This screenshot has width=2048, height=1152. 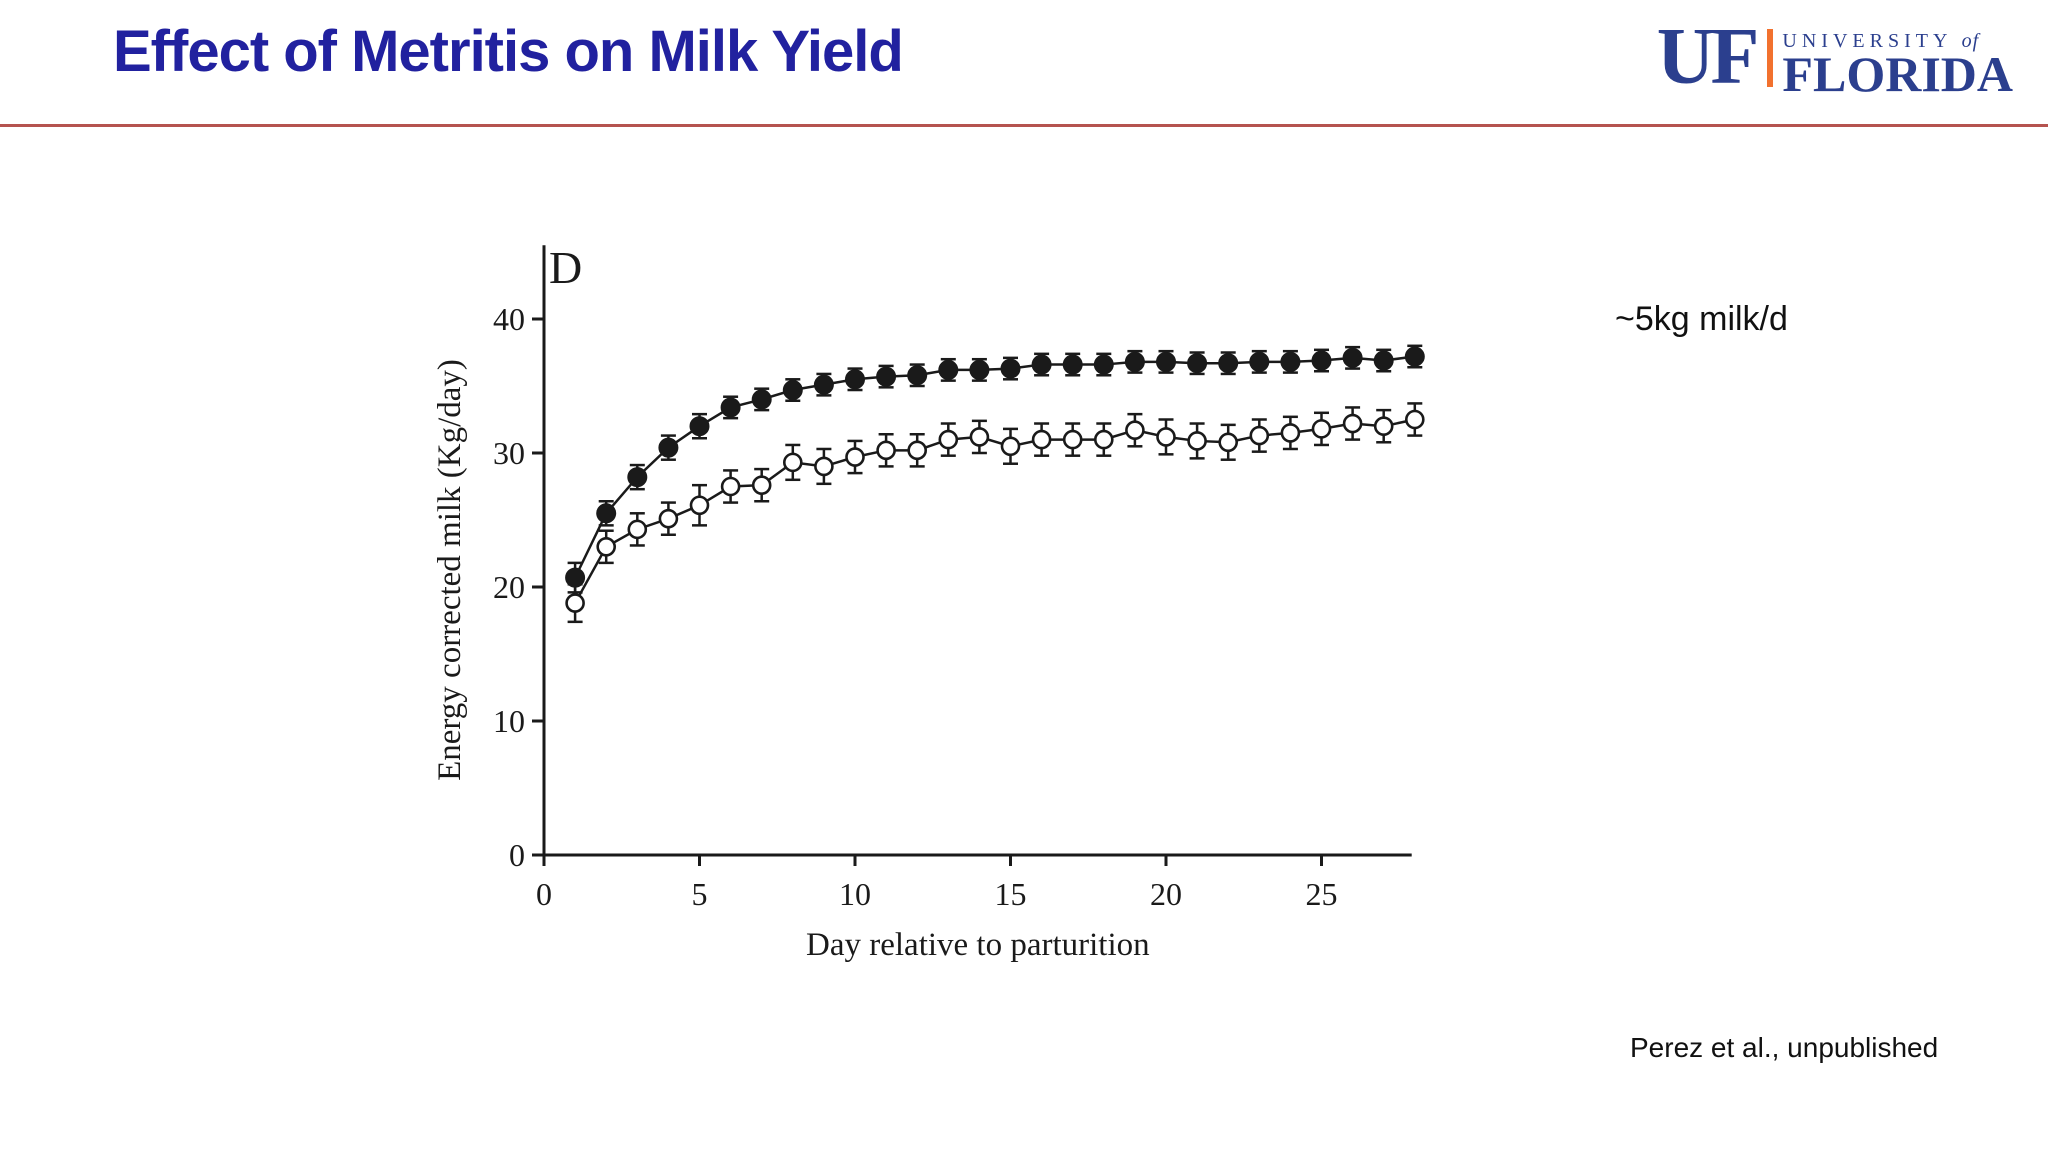 I want to click on svg-text: 25, so click(x=1322, y=894).